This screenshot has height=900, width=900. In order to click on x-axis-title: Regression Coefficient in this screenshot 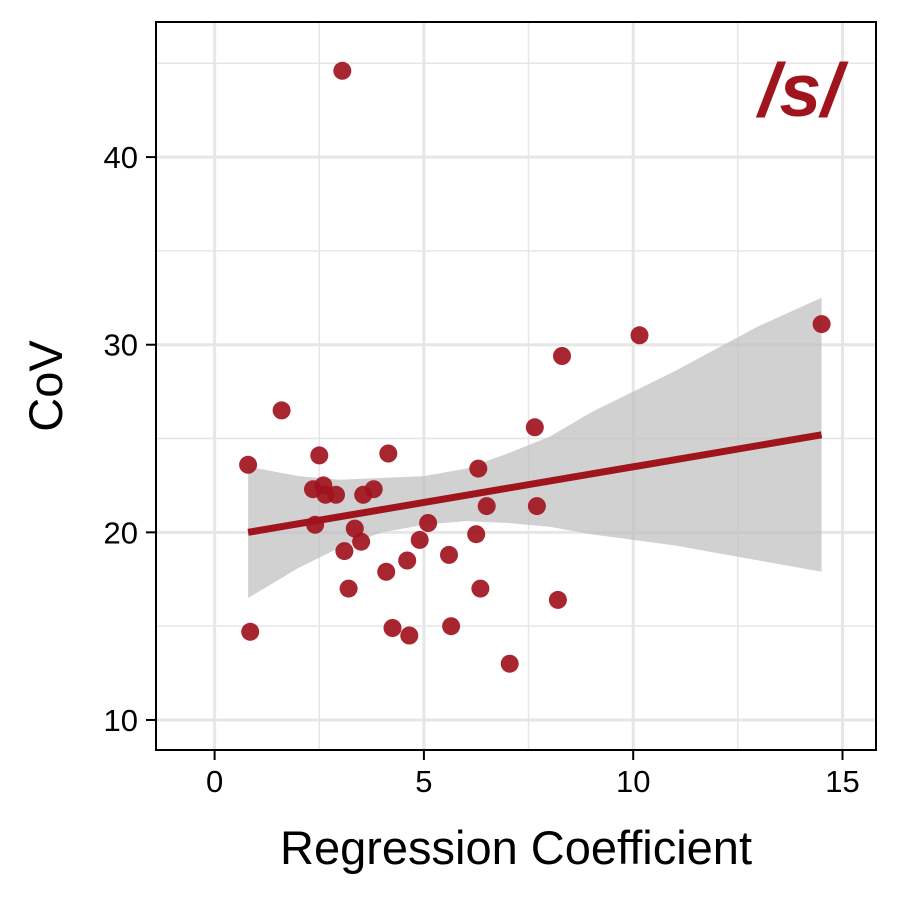, I will do `click(516, 847)`.